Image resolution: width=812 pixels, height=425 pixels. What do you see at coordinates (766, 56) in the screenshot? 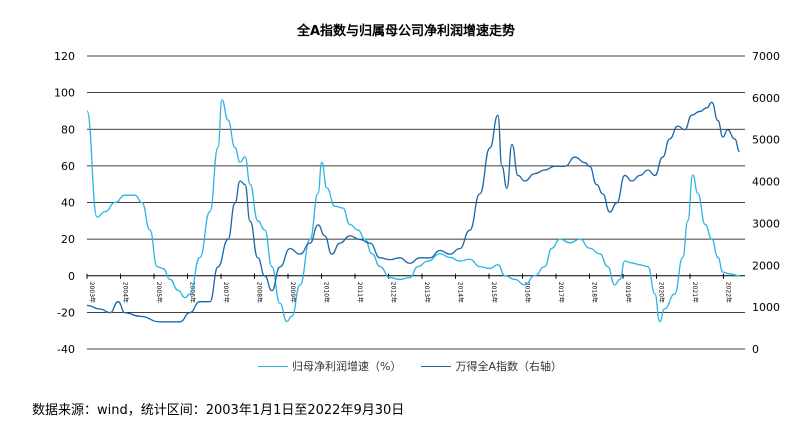
I see `right-tick-label: 7000` at bounding box center [766, 56].